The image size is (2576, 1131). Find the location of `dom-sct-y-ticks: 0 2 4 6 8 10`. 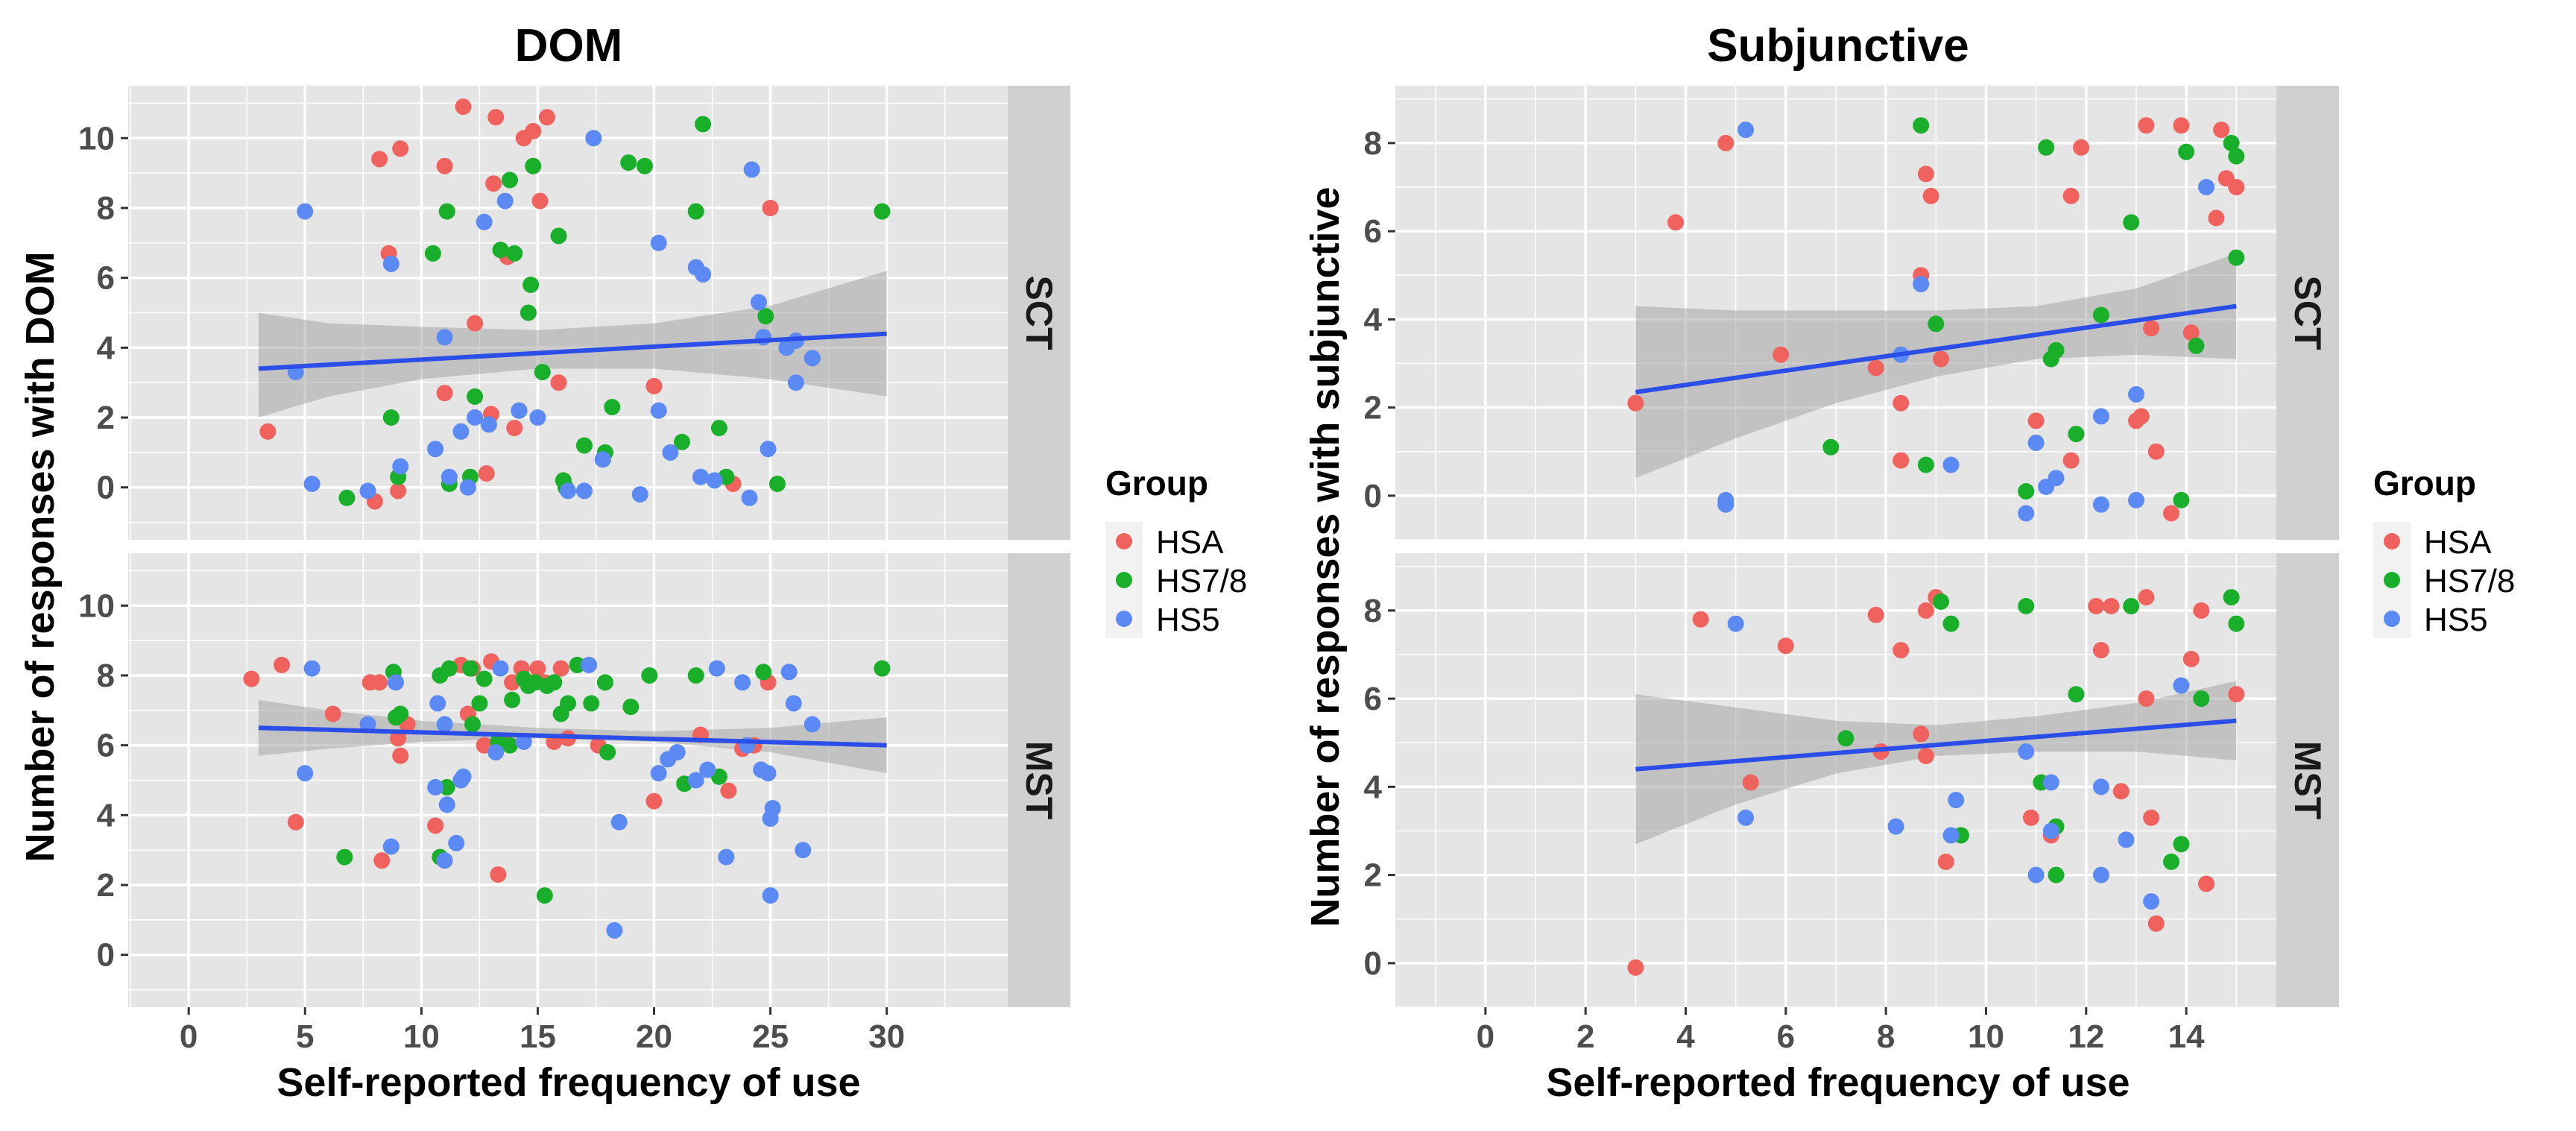

dom-sct-y-ticks: 0 2 4 6 8 10 is located at coordinates (103, 313).